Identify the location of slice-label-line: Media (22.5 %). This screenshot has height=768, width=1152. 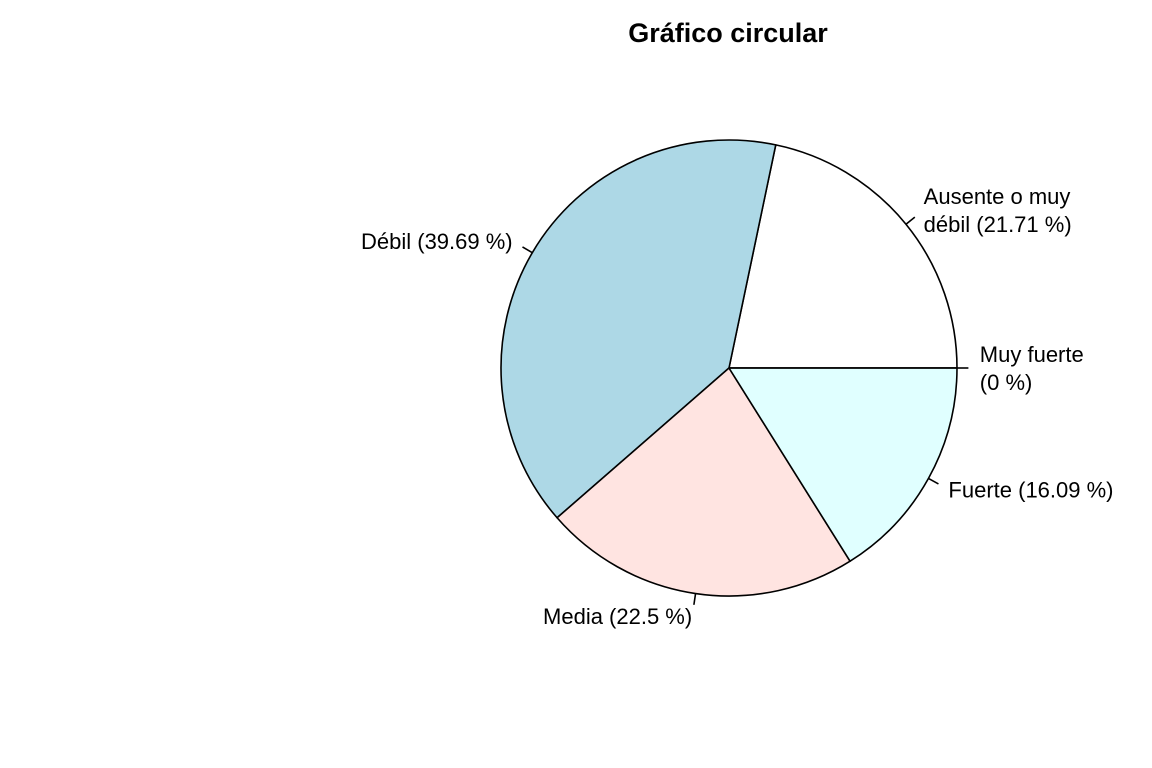
(617, 616).